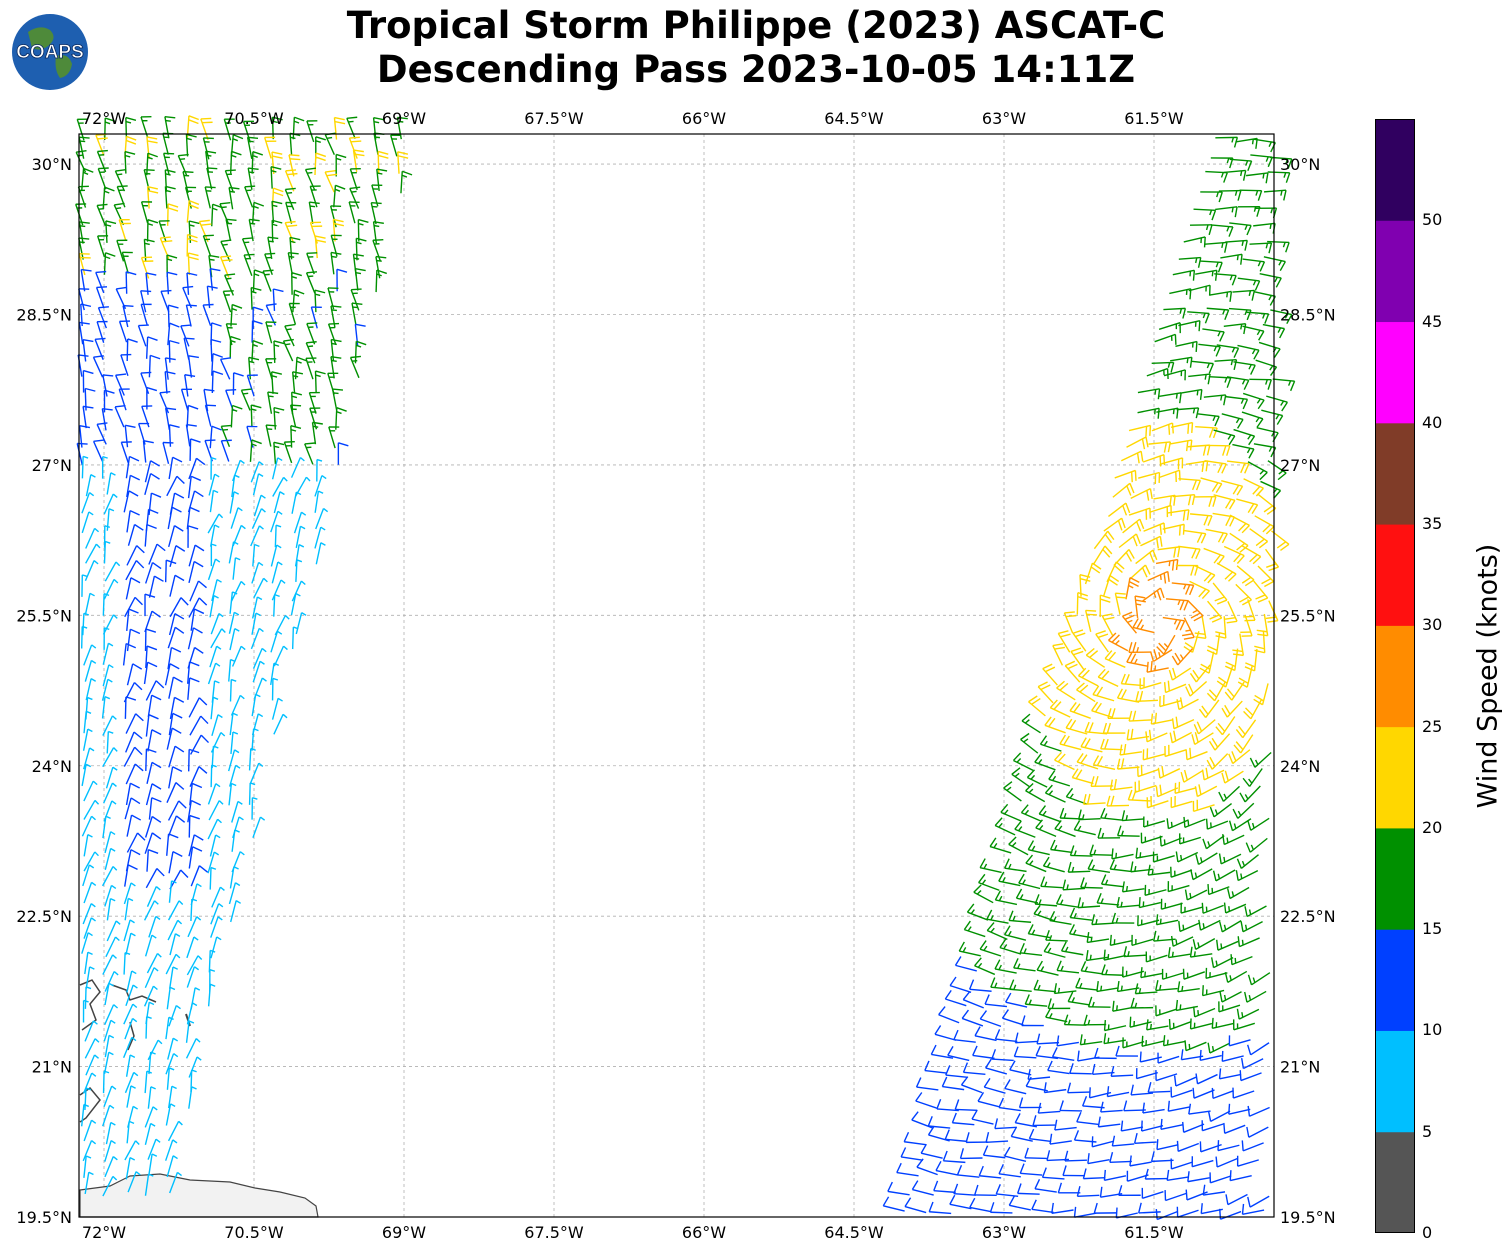  What do you see at coordinates (1427, 1131) in the screenshot?
I see `colorbar-tick-label: 5` at bounding box center [1427, 1131].